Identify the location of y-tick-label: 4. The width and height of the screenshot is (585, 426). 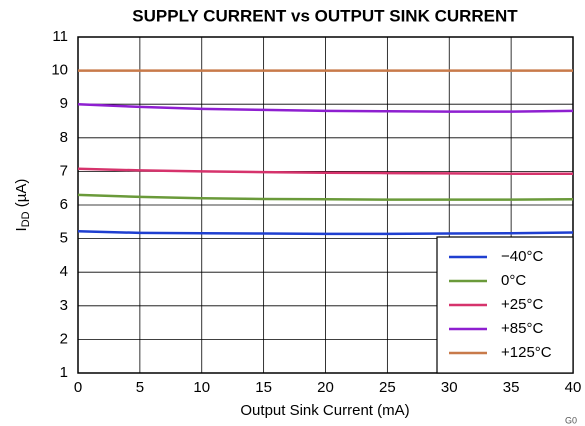
(64, 271).